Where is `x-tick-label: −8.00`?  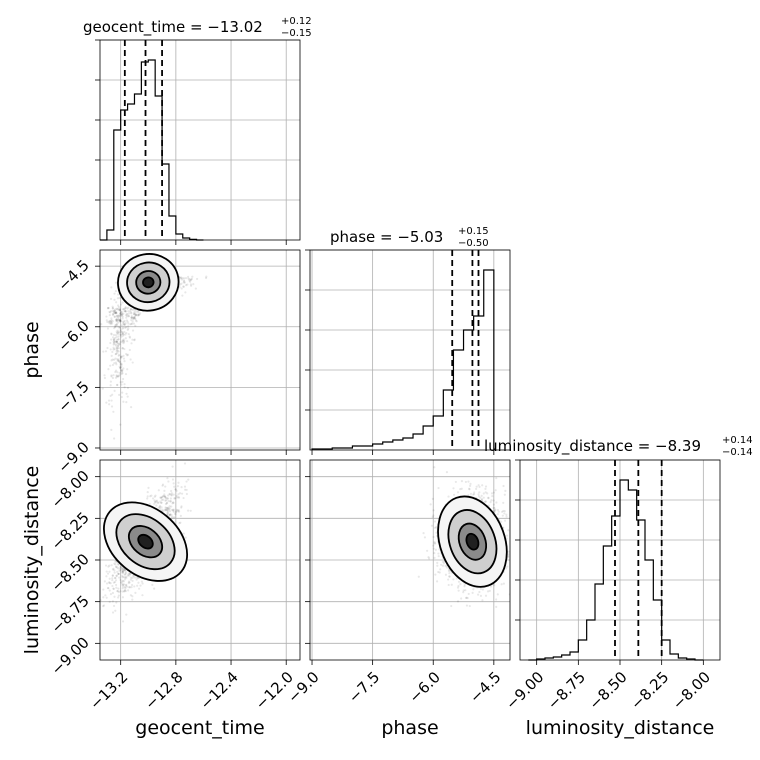
x-tick-label: −8.00 is located at coordinates (691, 690).